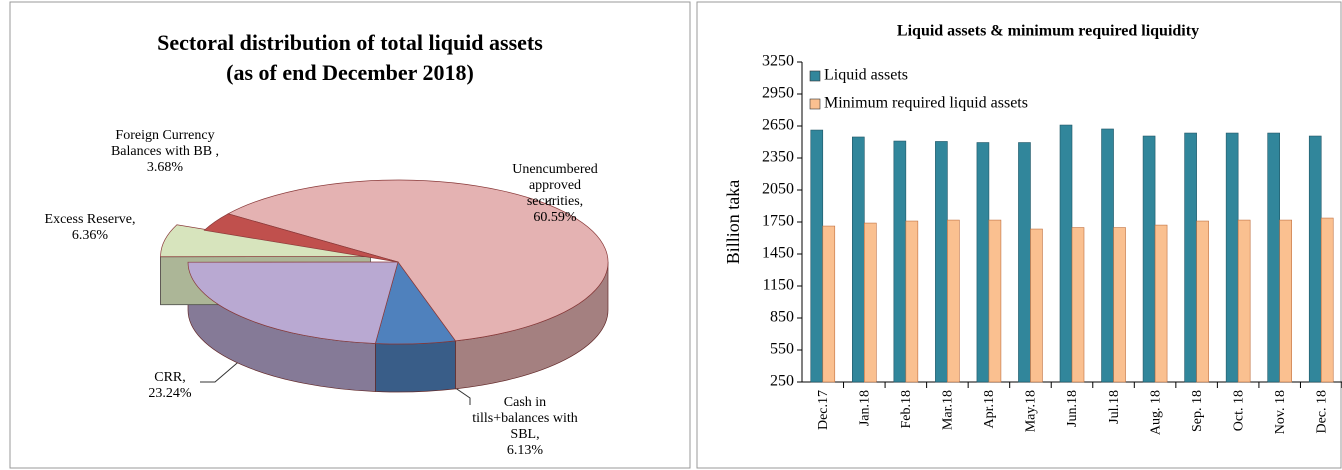  What do you see at coordinates (782, 317) in the screenshot?
I see `y-tick-label: 850` at bounding box center [782, 317].